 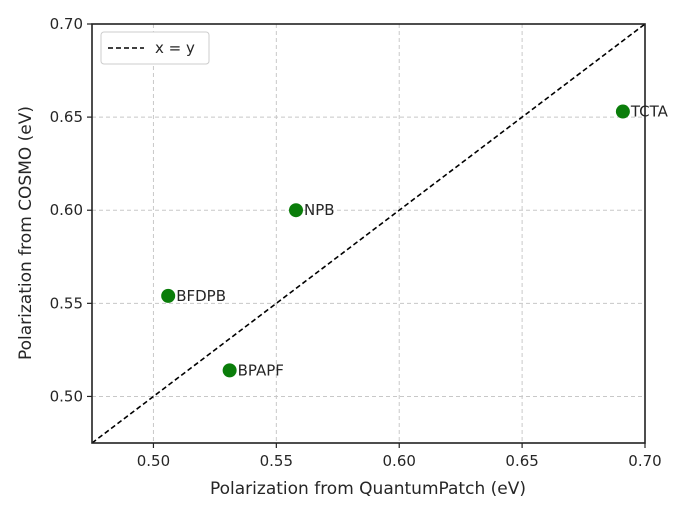 What do you see at coordinates (644, 461) in the screenshot?
I see `x-tick-label: 0.70` at bounding box center [644, 461].